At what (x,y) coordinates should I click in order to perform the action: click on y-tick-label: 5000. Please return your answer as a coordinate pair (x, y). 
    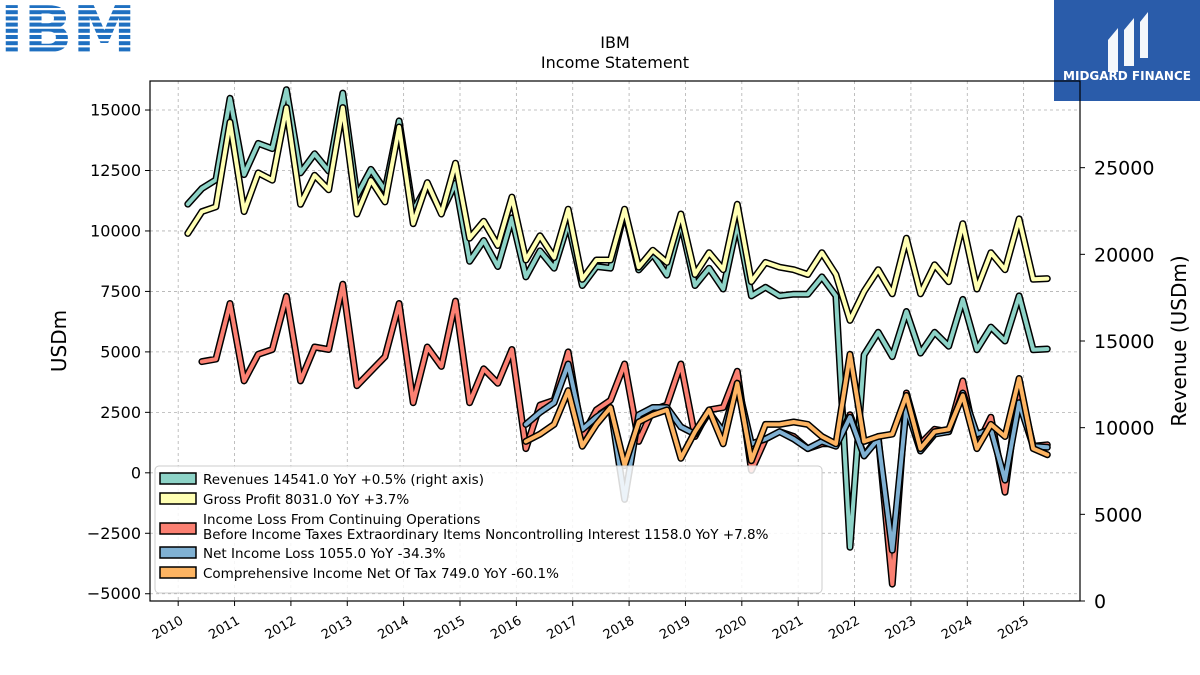
    Looking at the image, I should click on (120, 351).